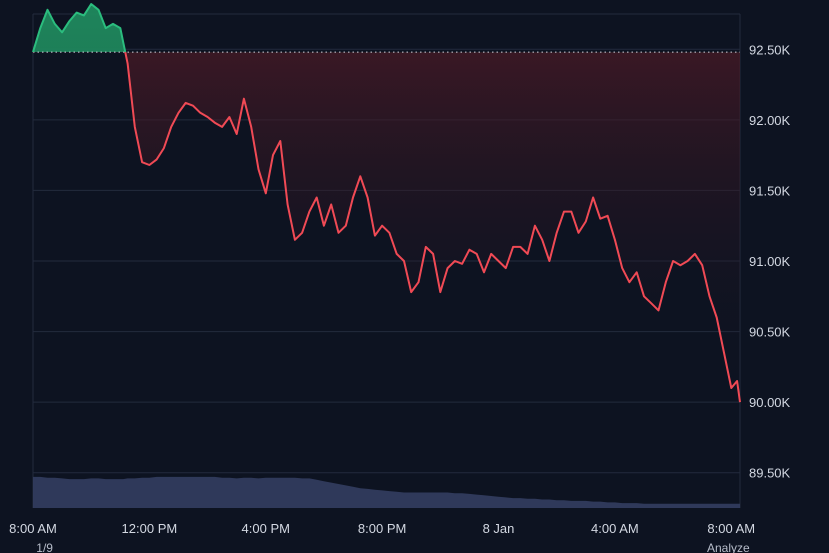 The width and height of the screenshot is (829, 553). What do you see at coordinates (770, 473) in the screenshot?
I see `y-tick-label: 89.50K` at bounding box center [770, 473].